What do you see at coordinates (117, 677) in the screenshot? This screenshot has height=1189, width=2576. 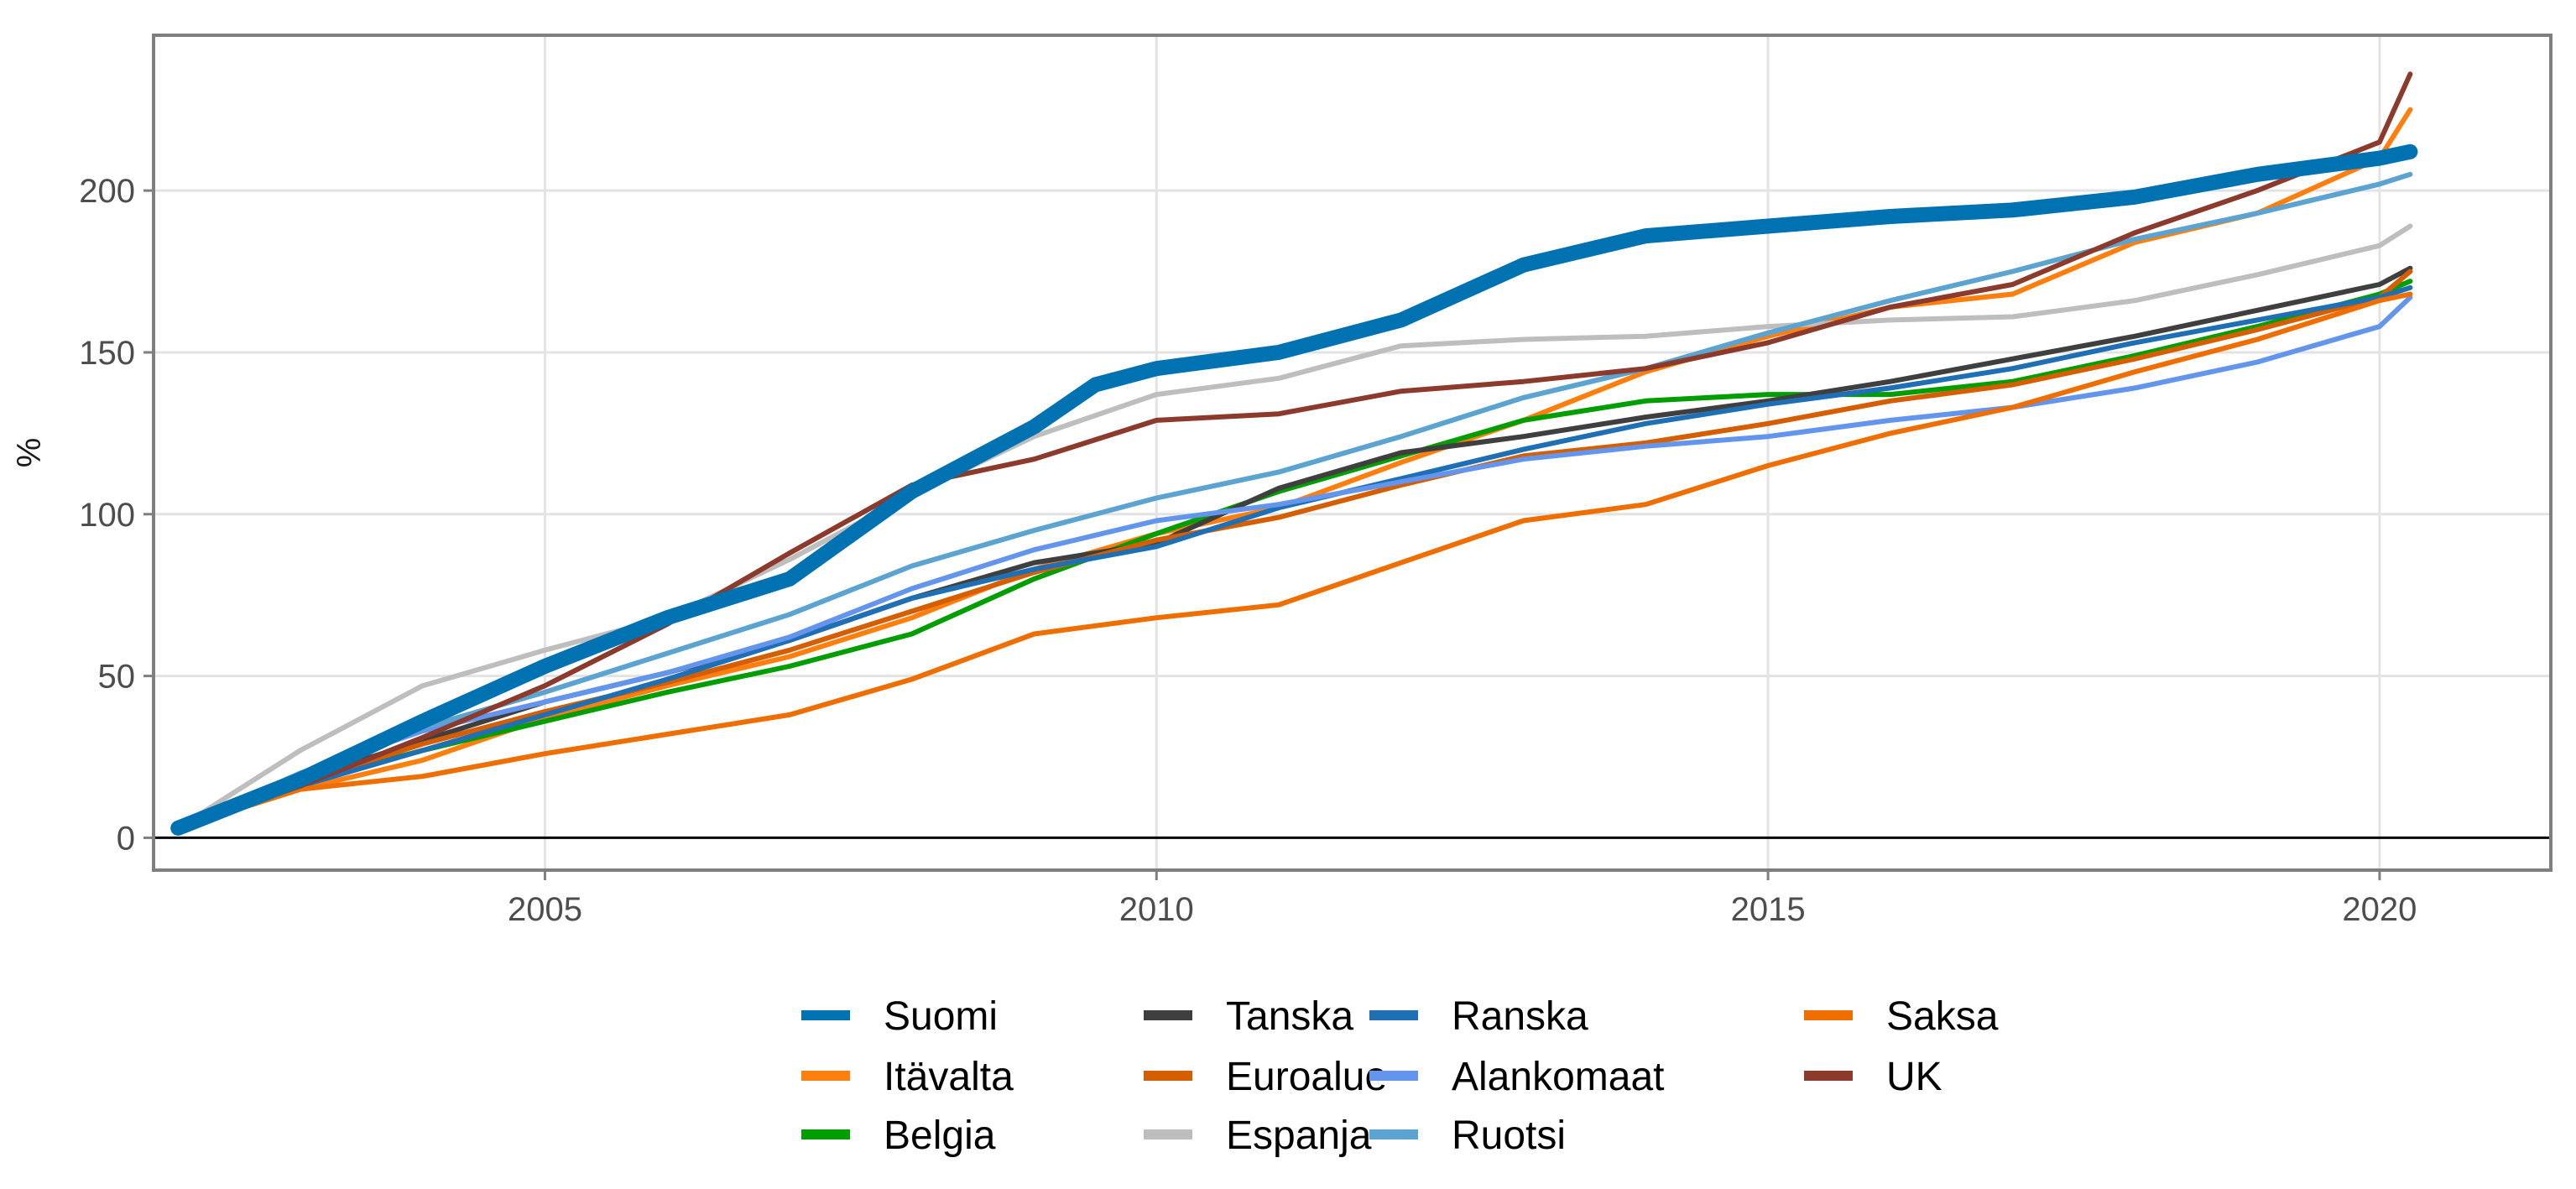 I see `y-tick-label: 50` at bounding box center [117, 677].